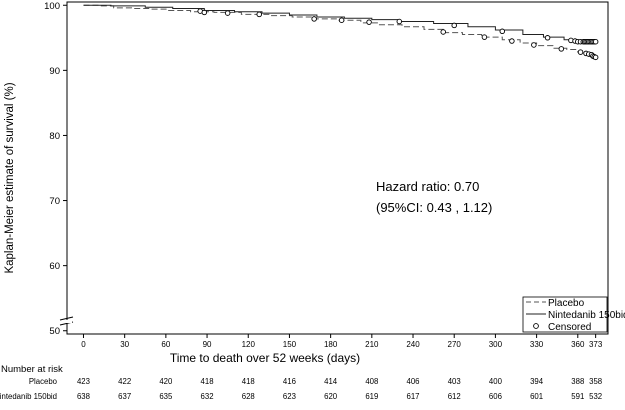  What do you see at coordinates (248, 396) in the screenshot?
I see `risk-cell: 628` at bounding box center [248, 396].